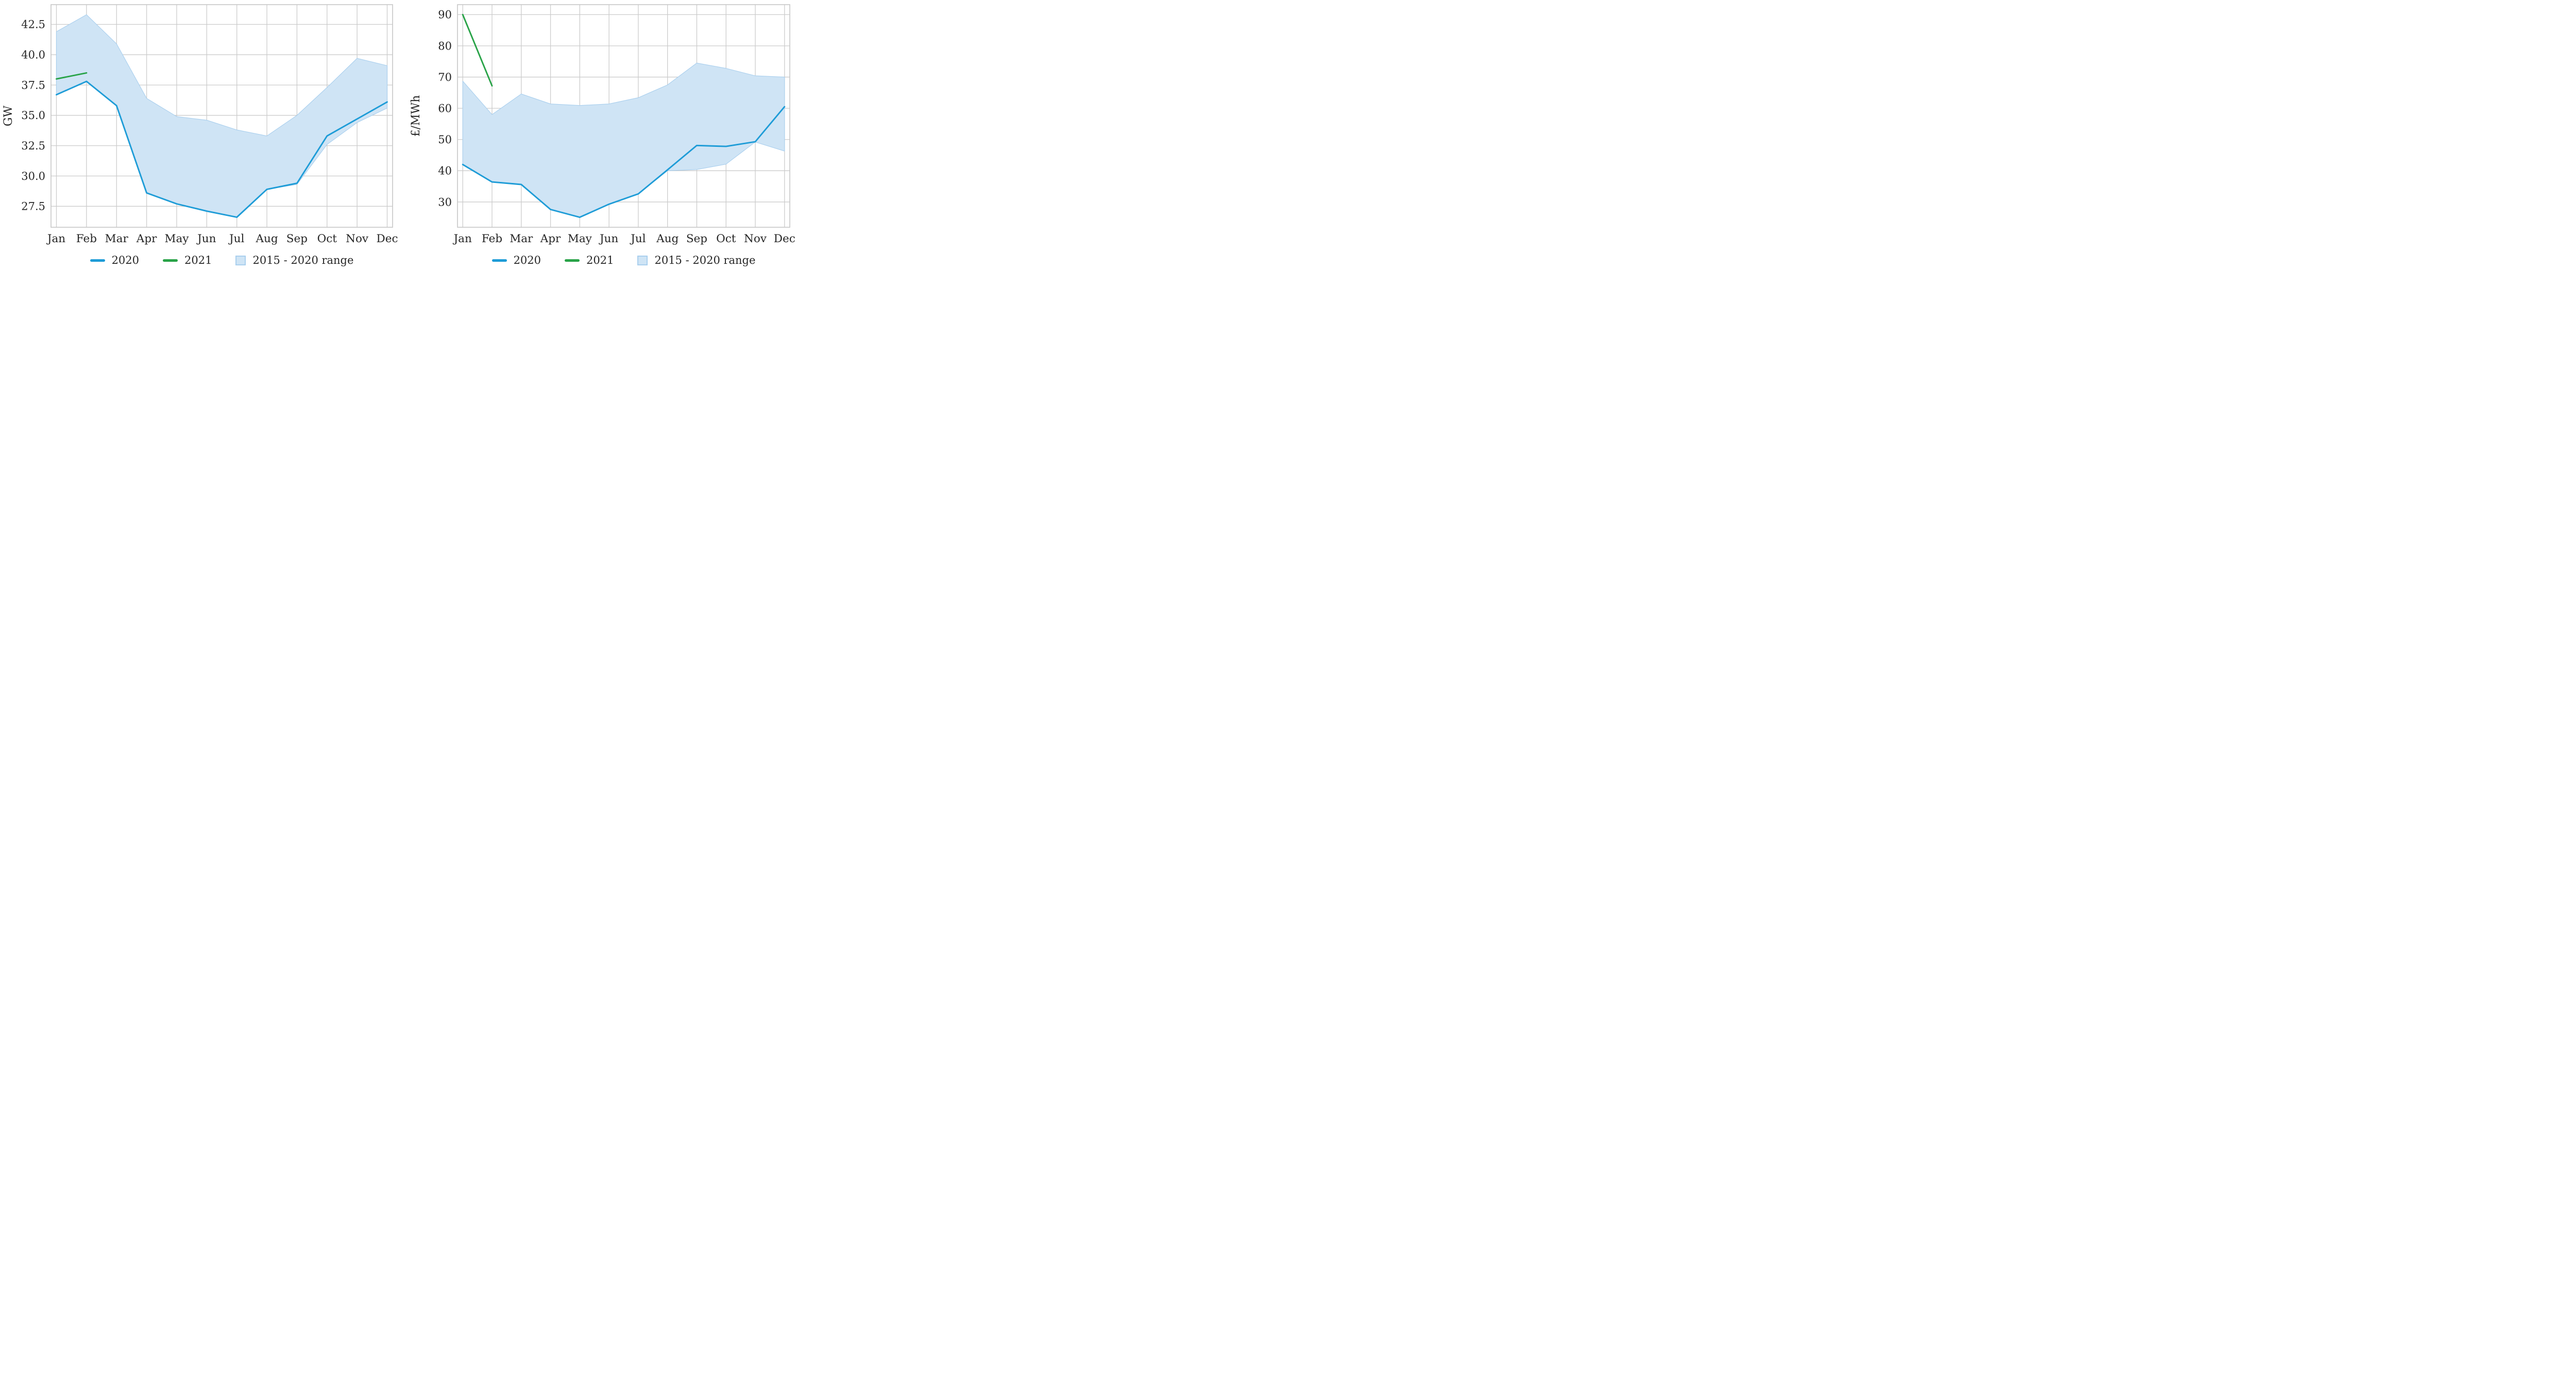 The height and width of the screenshot is (1396, 2576). I want to click on y-tick-label-27.5: 27.5, so click(33, 206).